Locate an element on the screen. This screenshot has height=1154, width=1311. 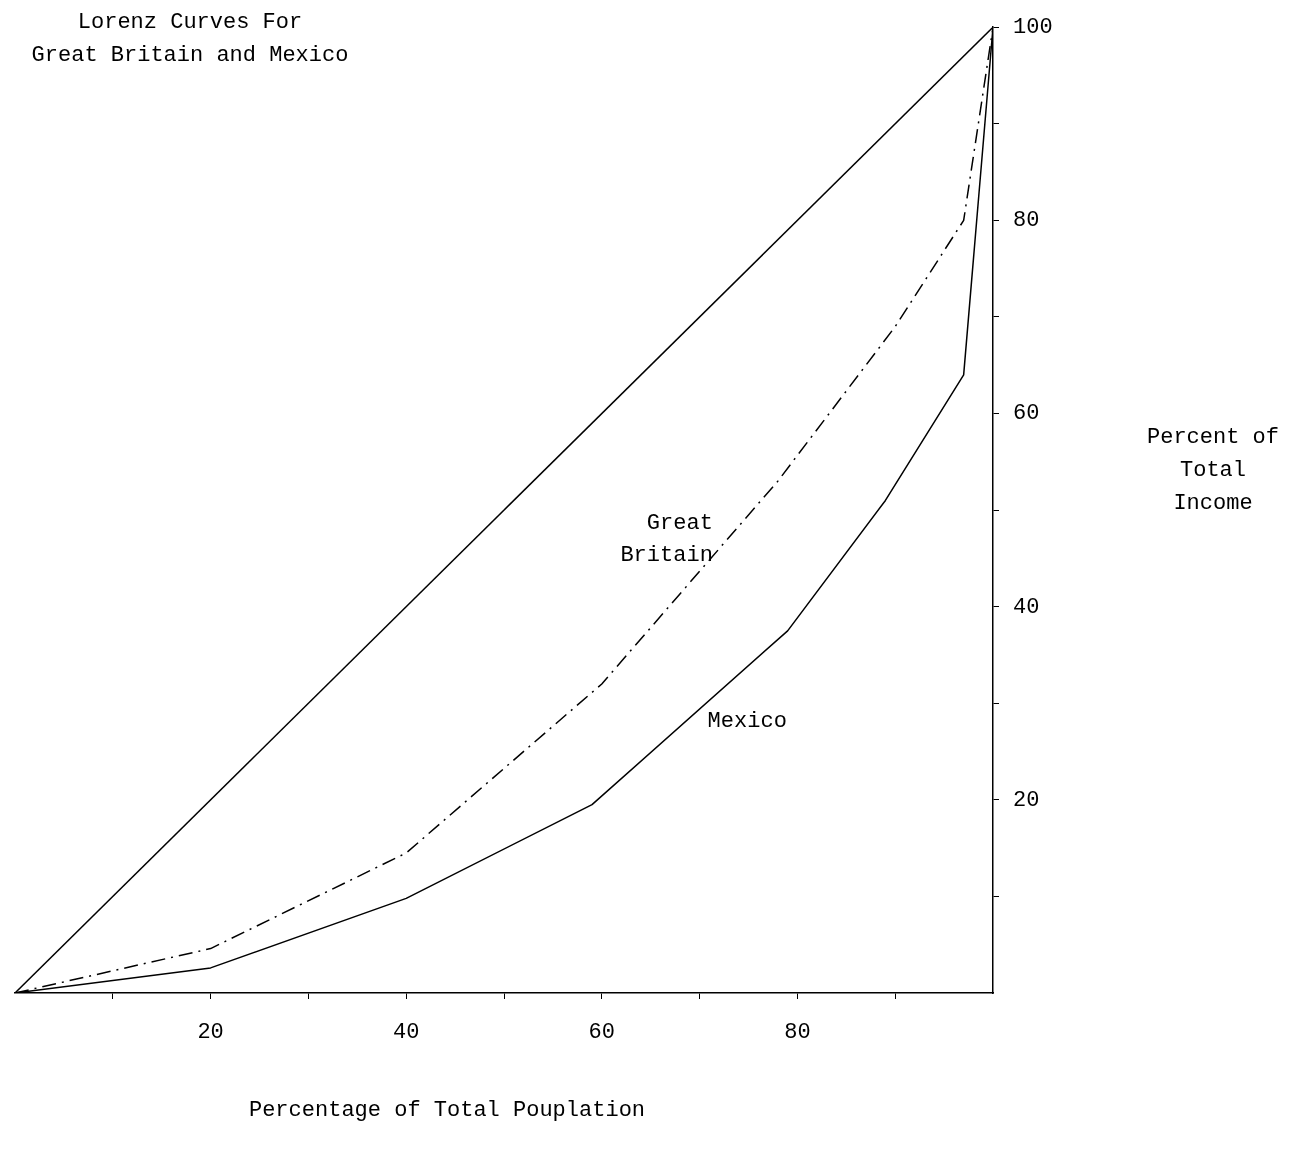
chart-title: Lorenz Curves For Great Britain and Mexico is located at coordinates (190, 38).